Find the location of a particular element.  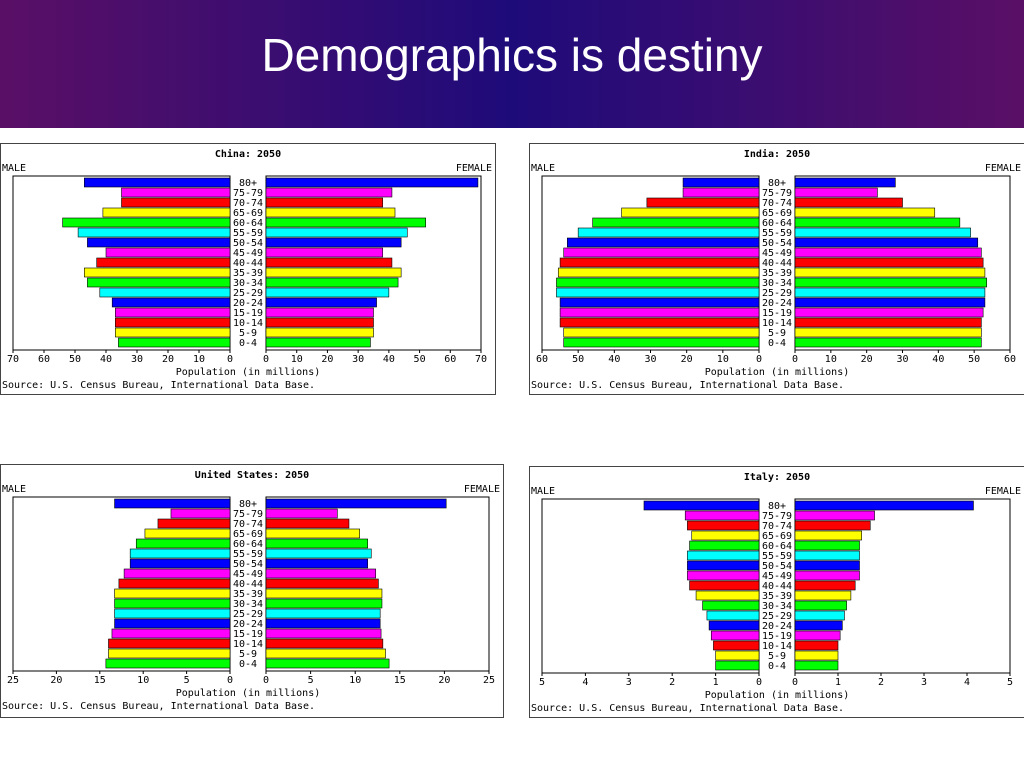

male-tick-label: 3 is located at coordinates (629, 682).